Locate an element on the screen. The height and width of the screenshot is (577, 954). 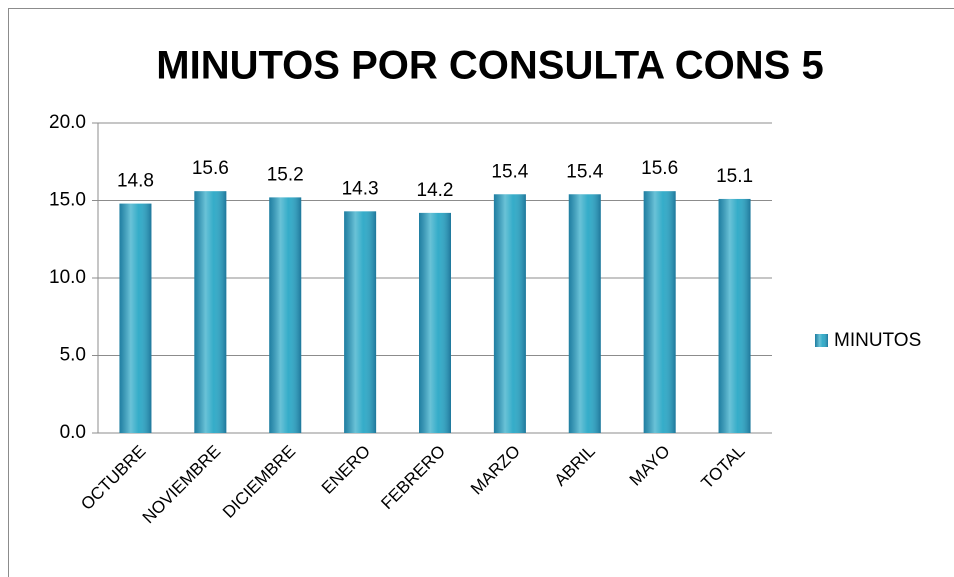
legend-swatch-shade is located at coordinates (821, 340).